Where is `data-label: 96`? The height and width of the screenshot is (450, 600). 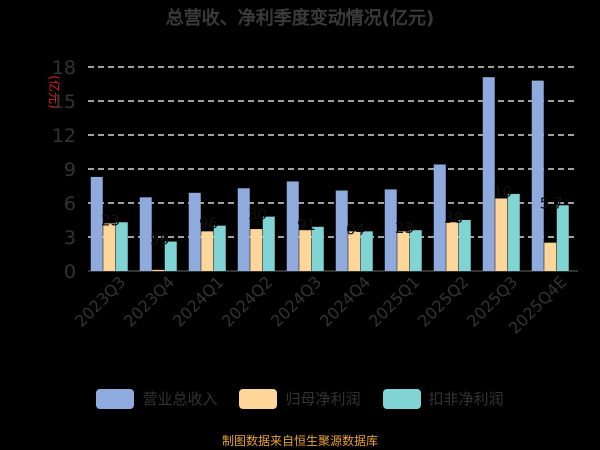 data-label: 96 is located at coordinates (208, 224).